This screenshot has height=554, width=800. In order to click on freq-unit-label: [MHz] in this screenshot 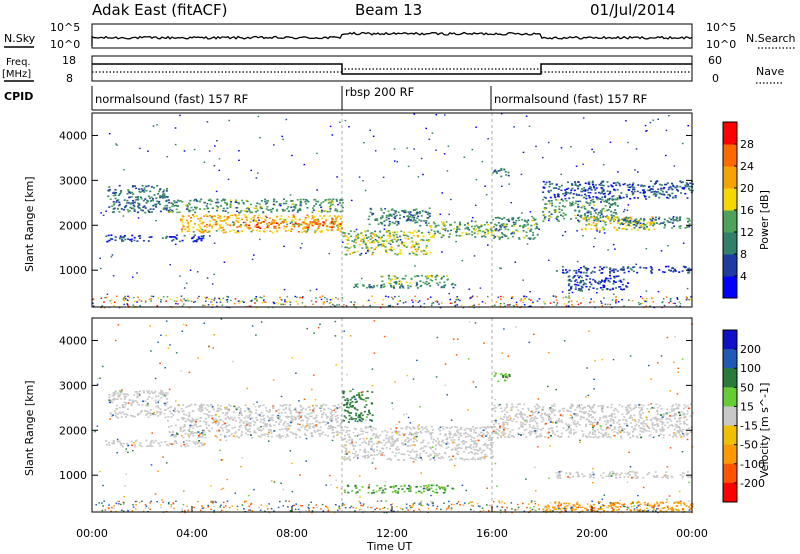, I will do `click(16, 74)`.